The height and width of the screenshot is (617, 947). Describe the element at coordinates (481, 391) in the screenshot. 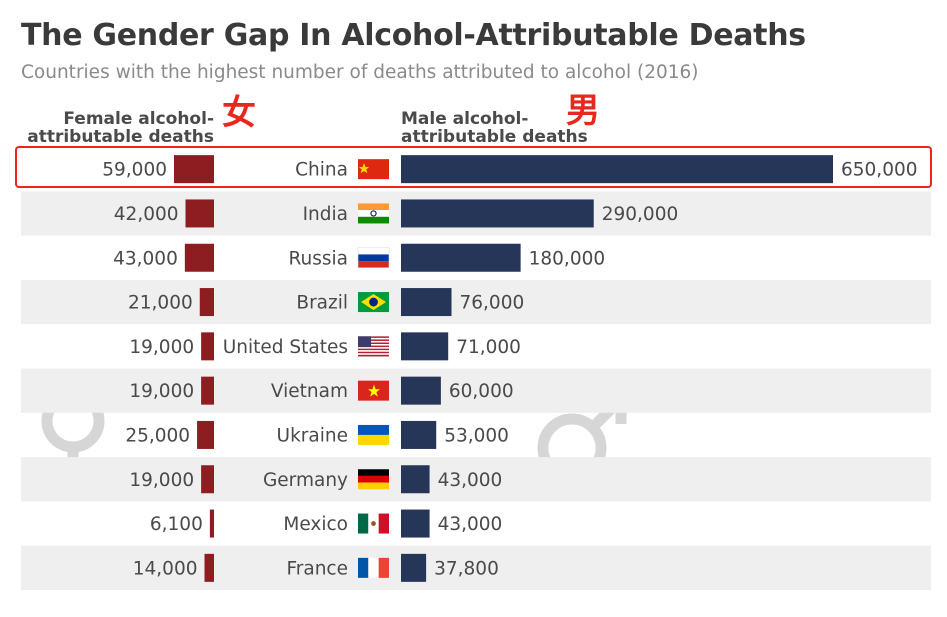

I see `male-value-label: 60,000` at that location.